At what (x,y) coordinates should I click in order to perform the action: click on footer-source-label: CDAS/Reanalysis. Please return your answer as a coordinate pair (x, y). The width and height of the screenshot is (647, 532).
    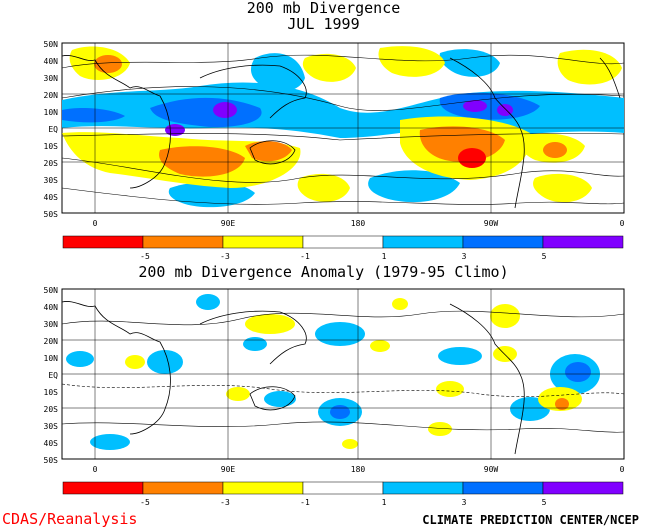
    Looking at the image, I should click on (70, 519).